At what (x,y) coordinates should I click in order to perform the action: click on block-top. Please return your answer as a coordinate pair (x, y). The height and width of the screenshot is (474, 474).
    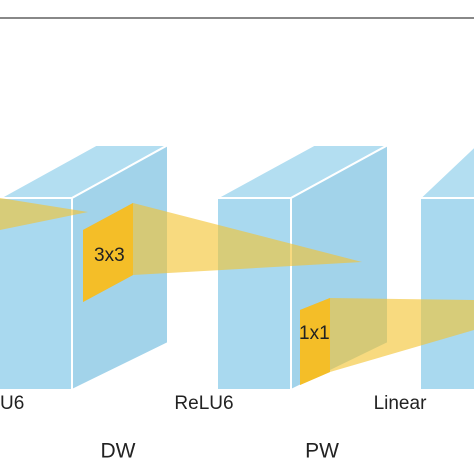
    Looking at the image, I should click on (445, 172).